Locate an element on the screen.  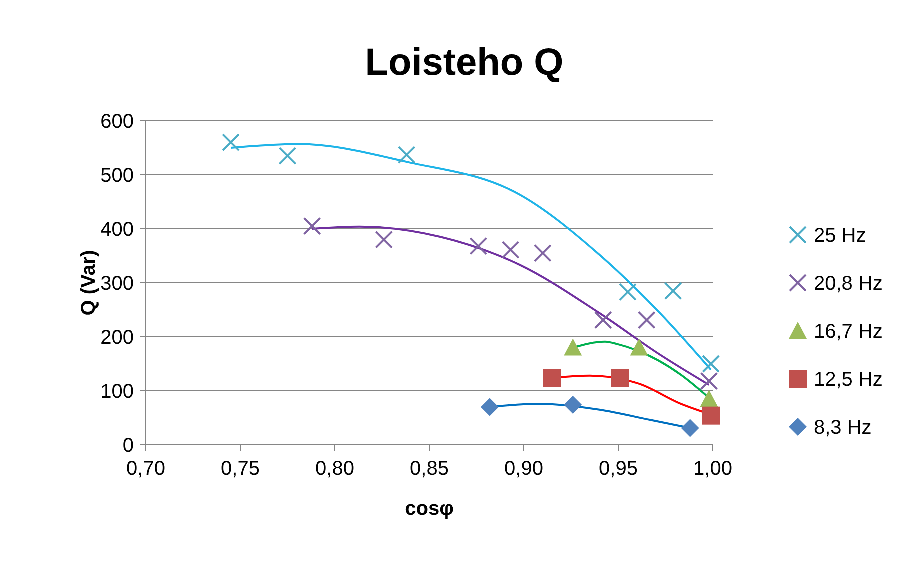
y-tick-label: 100 is located at coordinates (117, 392).